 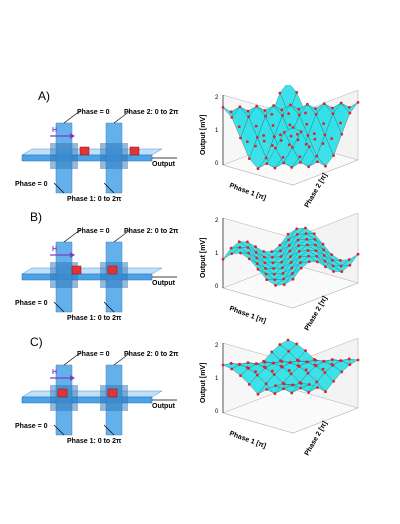 I want to click on crossing-junction, so click(x=114, y=156).